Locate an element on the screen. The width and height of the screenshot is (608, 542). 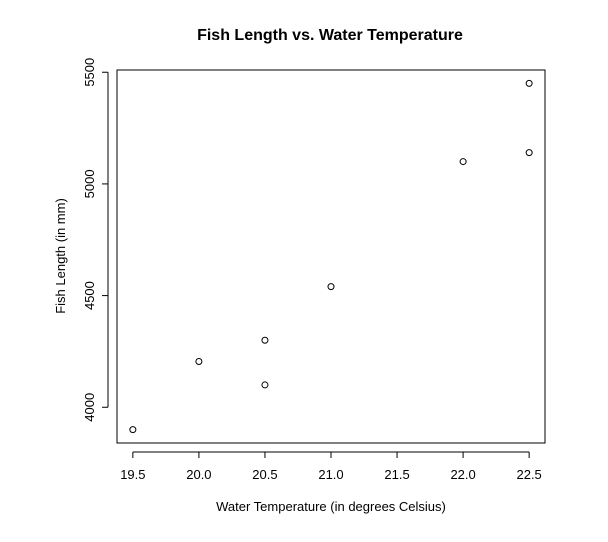
x-tick-label: 21.0 is located at coordinates (330, 474).